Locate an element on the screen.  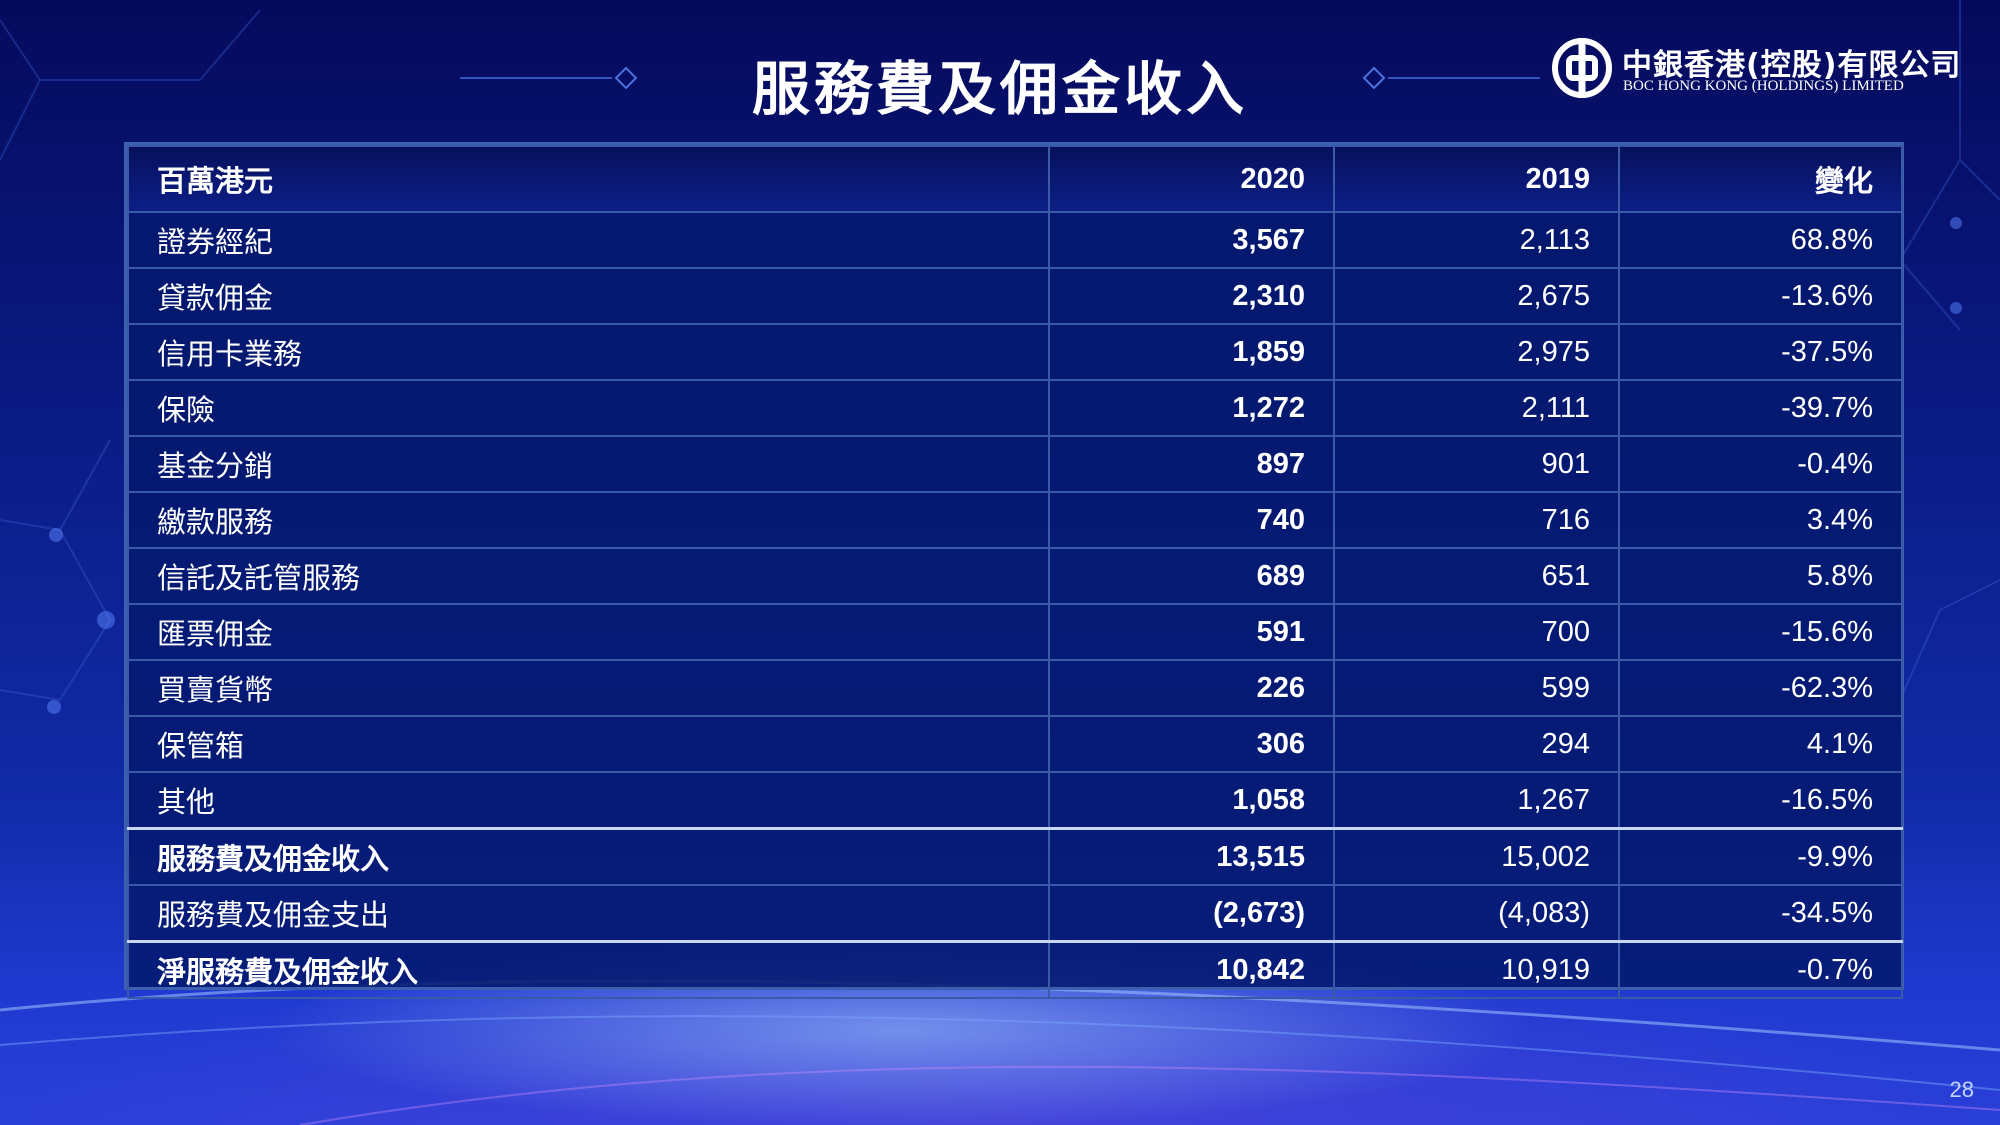
value-change: -9.9% is located at coordinates (1760, 856).